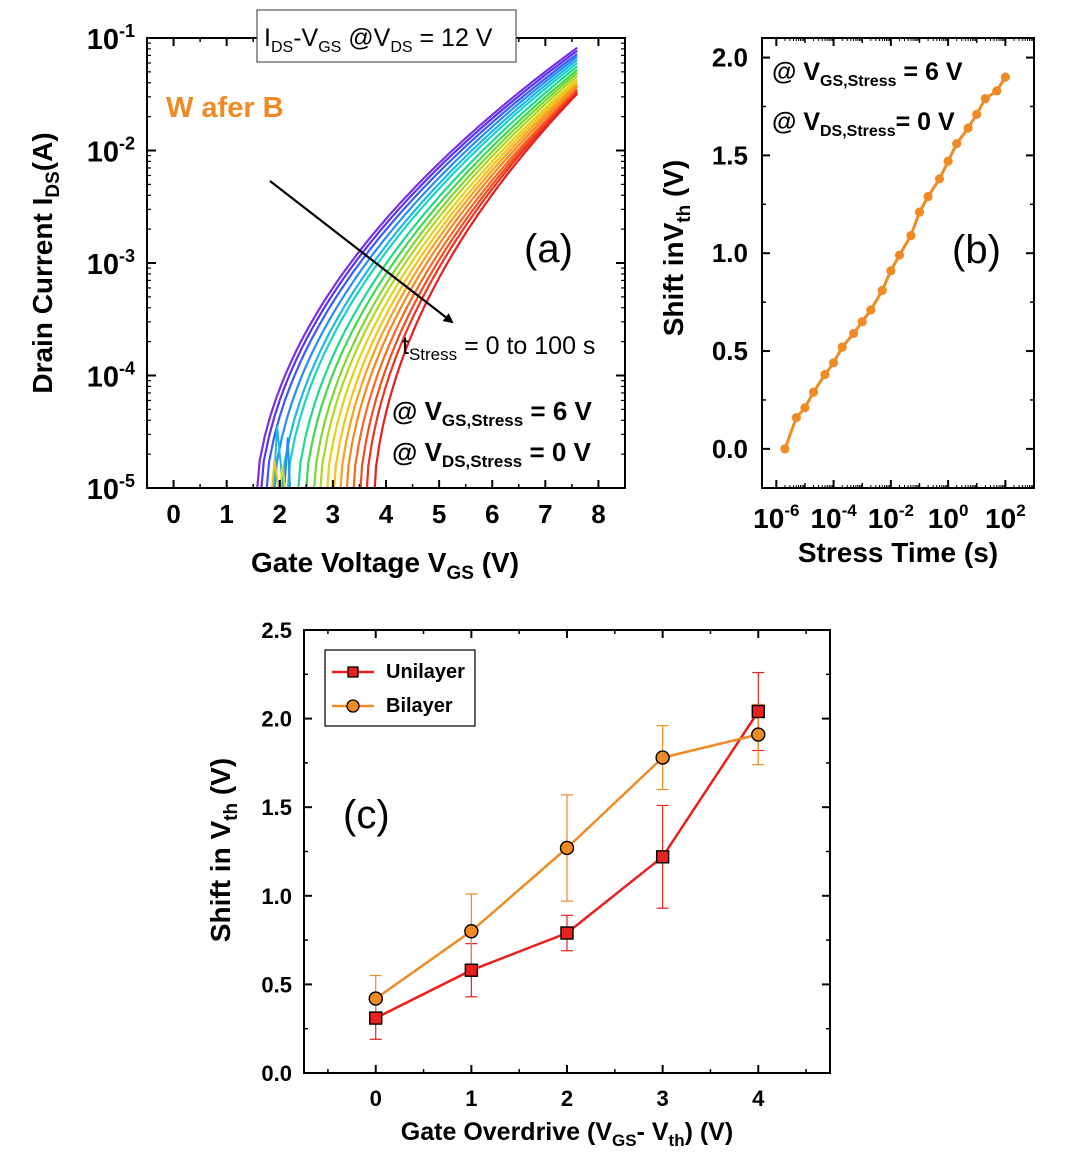 This screenshot has width=1075, height=1175. What do you see at coordinates (225, 108) in the screenshot?
I see `wafer-label: W afer B` at bounding box center [225, 108].